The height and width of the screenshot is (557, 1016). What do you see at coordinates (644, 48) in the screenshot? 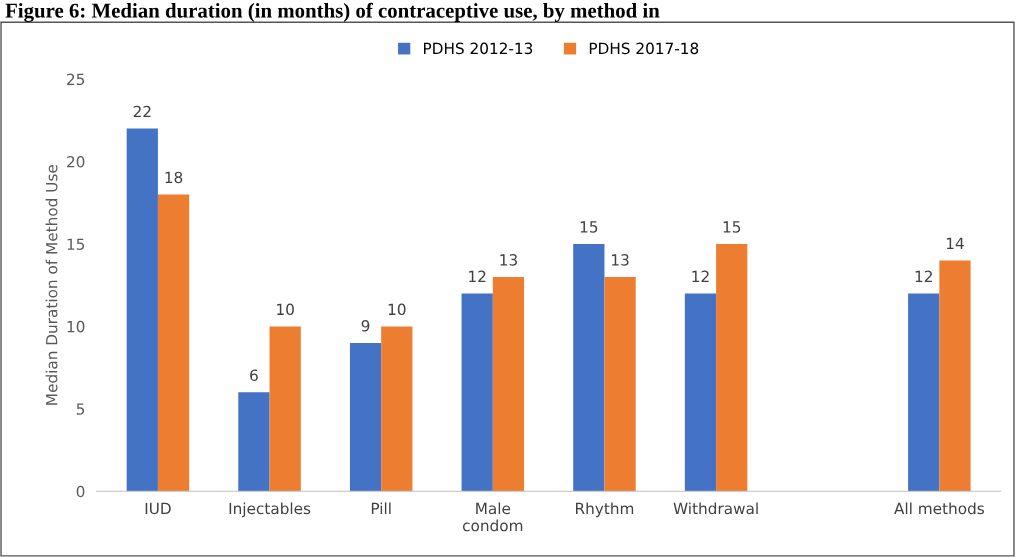
I see `legend-label: PDHS 2017-18` at bounding box center [644, 48].